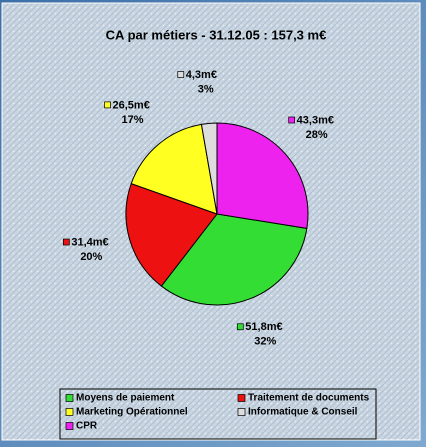  What do you see at coordinates (263, 327) in the screenshot?
I see `value-label: 51,8m€` at bounding box center [263, 327].